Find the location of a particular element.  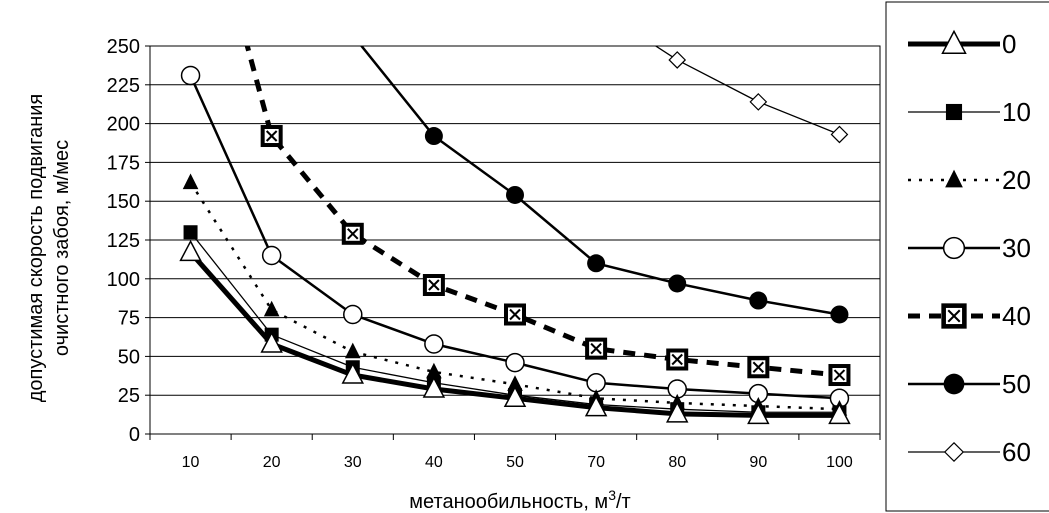

x-axis-label: метанообильность, м3/т is located at coordinates (519, 500).